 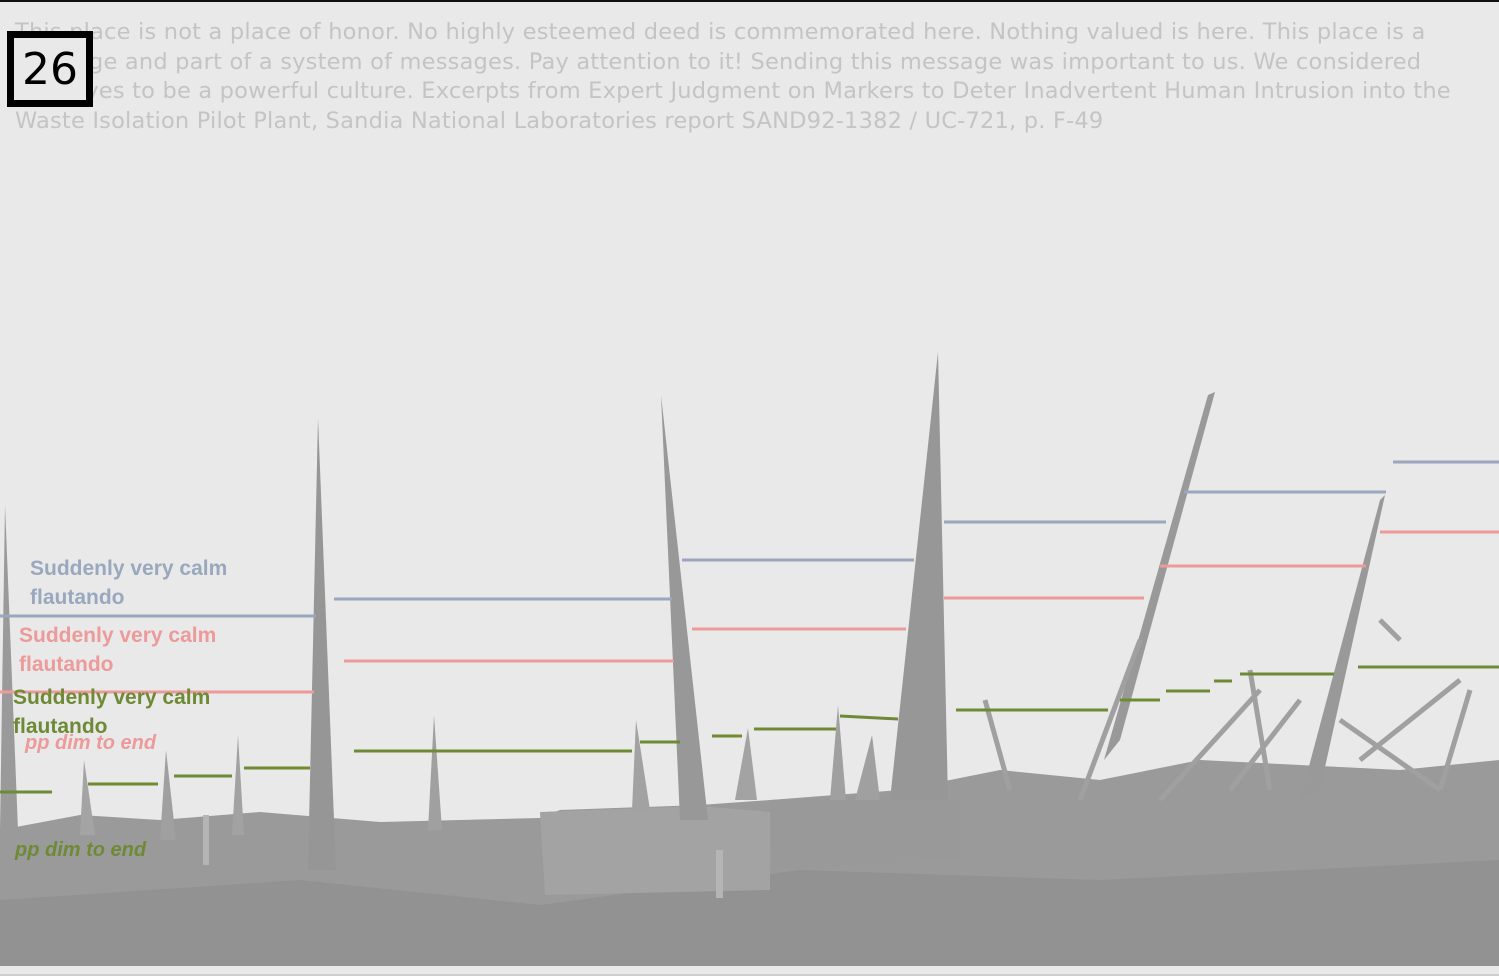 I want to click on green-instruction-line1: Suddenly very calm, so click(x=112, y=697).